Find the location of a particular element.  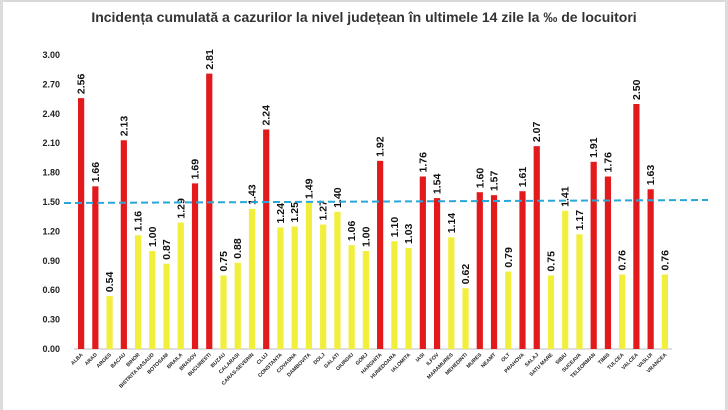

data-label: 0.62 is located at coordinates (466, 274).